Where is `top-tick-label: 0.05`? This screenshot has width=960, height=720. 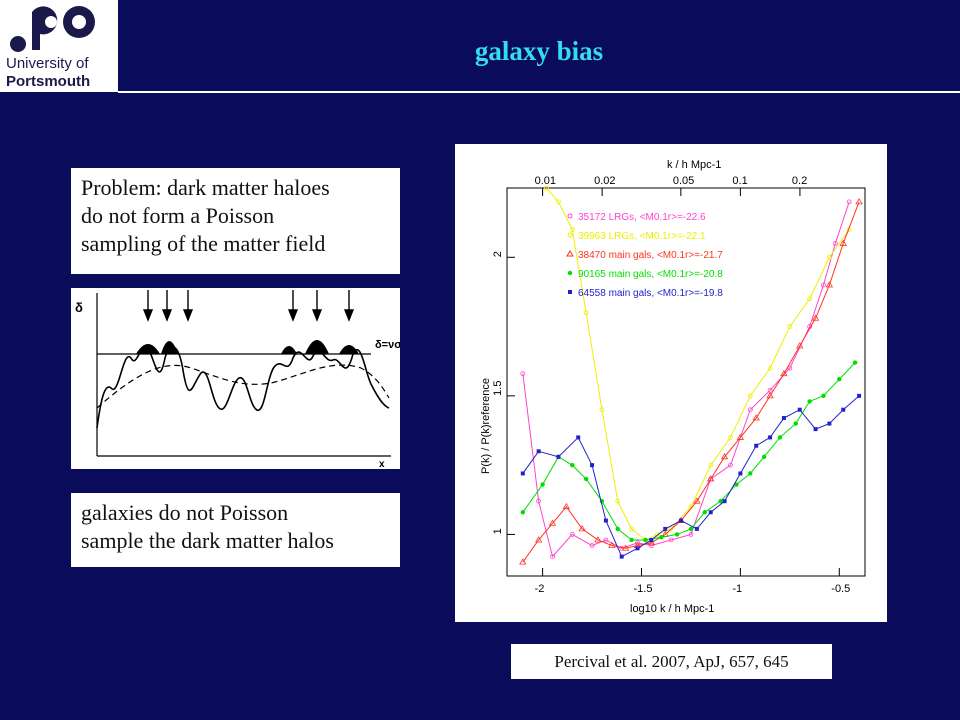 top-tick-label: 0.05 is located at coordinates (683, 181).